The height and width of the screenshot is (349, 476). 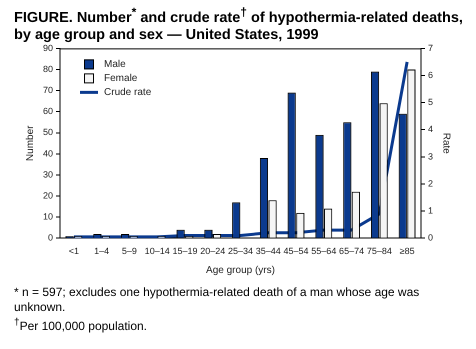 I want to click on legend-label: Female, so click(x=121, y=78).